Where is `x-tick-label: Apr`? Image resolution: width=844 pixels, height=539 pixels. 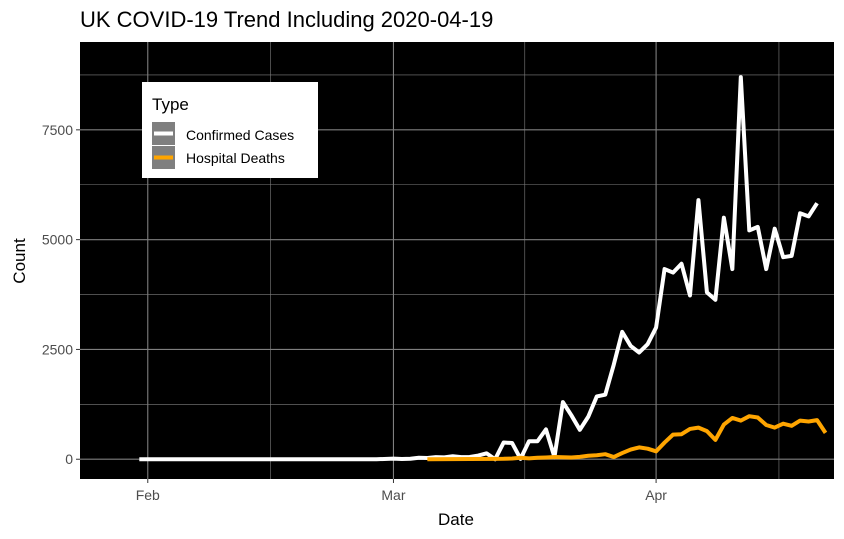
x-tick-label: Apr is located at coordinates (656, 495).